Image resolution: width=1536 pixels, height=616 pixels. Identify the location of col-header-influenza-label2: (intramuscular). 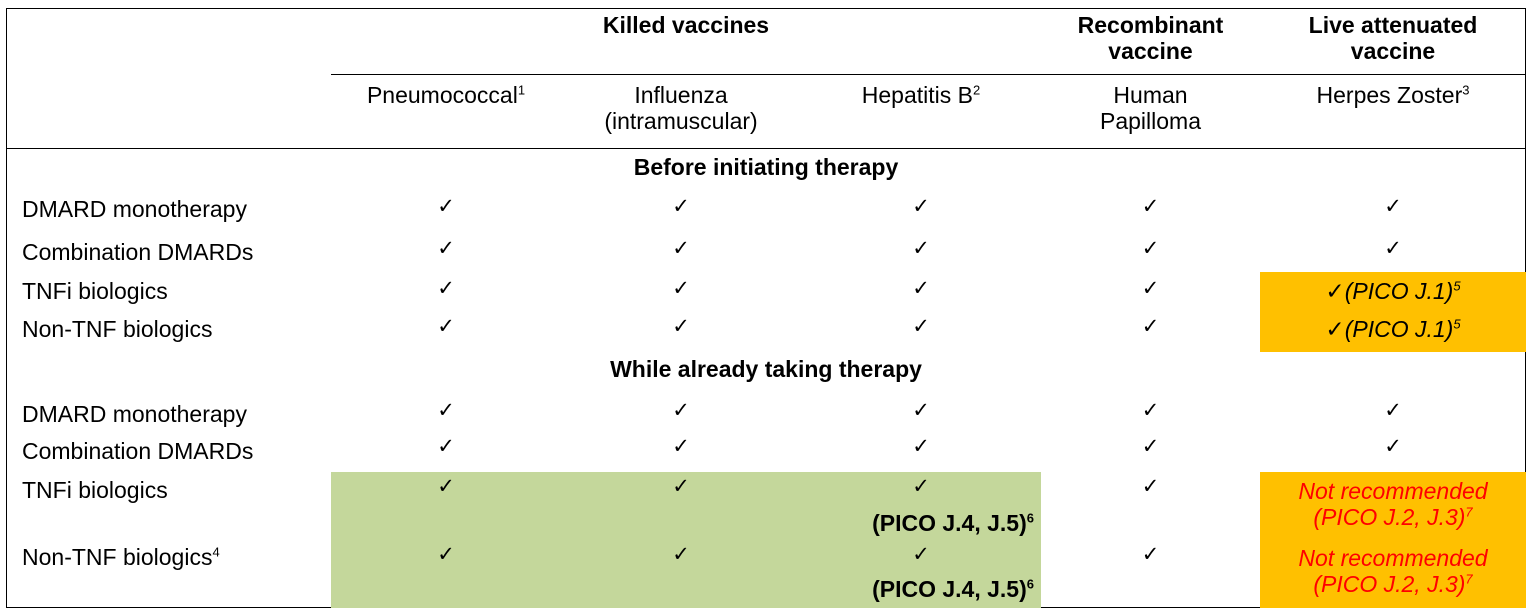
(681, 121).